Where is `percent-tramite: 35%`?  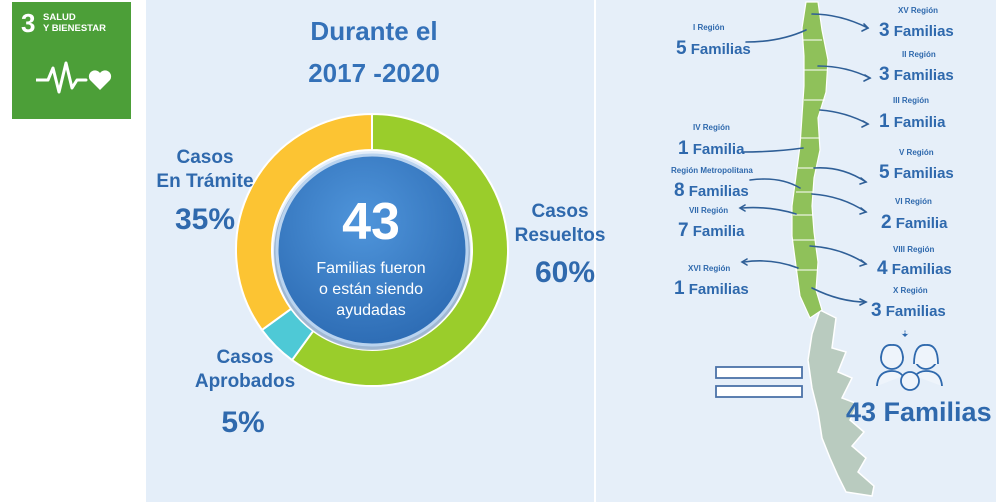 percent-tramite: 35% is located at coordinates (205, 219).